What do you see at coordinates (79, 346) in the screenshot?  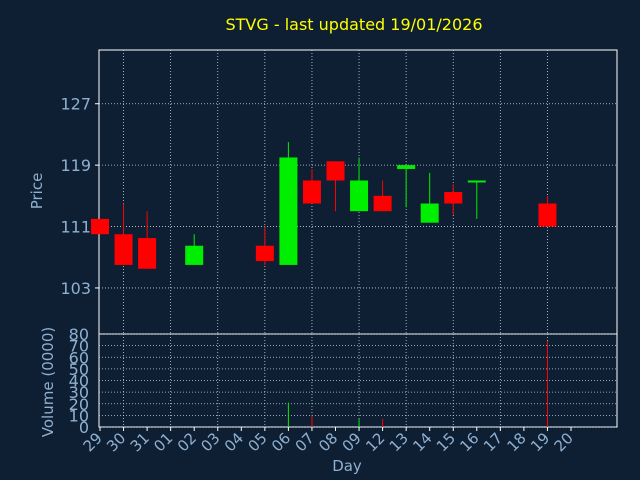 I see `volume-tick-label: 70` at bounding box center [79, 346].